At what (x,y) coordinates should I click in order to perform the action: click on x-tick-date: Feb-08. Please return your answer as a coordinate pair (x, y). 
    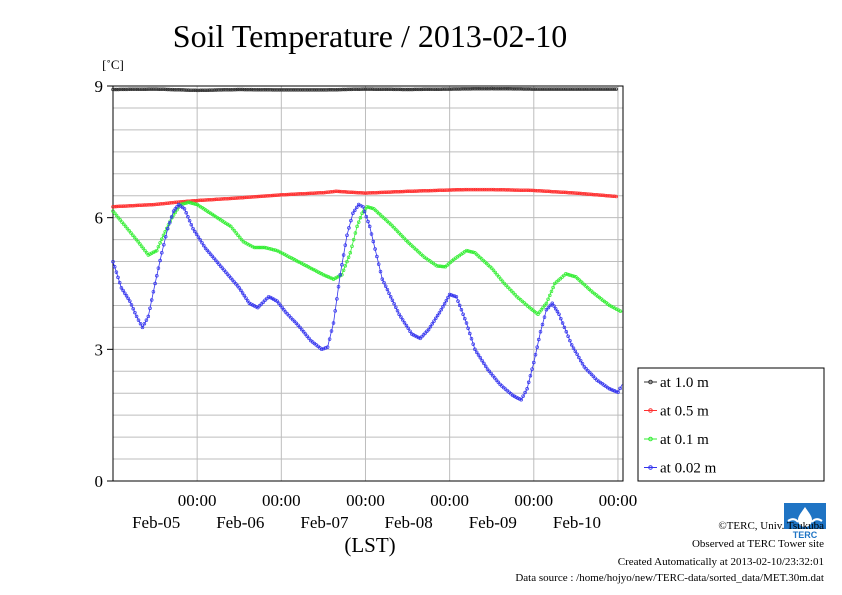
    Looking at the image, I should click on (409, 522).